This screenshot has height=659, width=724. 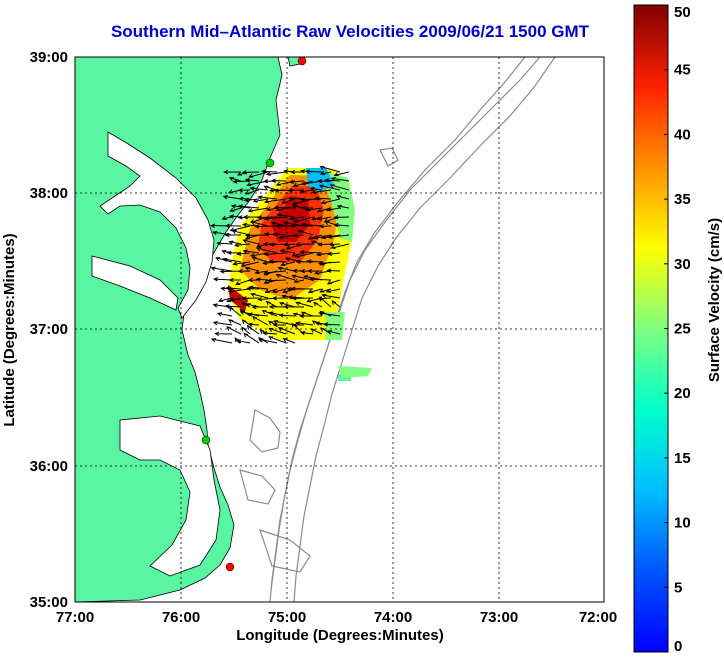 I want to click on colorbar-tick-label: 5, so click(x=678, y=587).